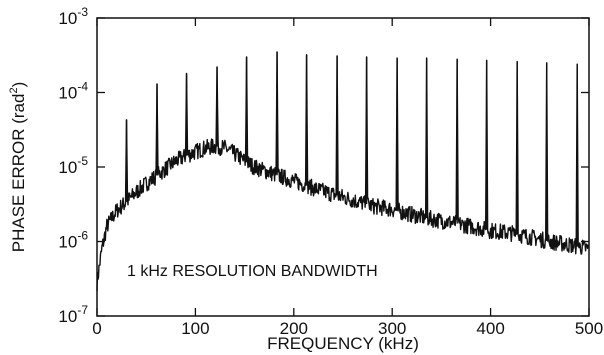  I want to click on y-tick-exponent: -4, so click(82, 87).